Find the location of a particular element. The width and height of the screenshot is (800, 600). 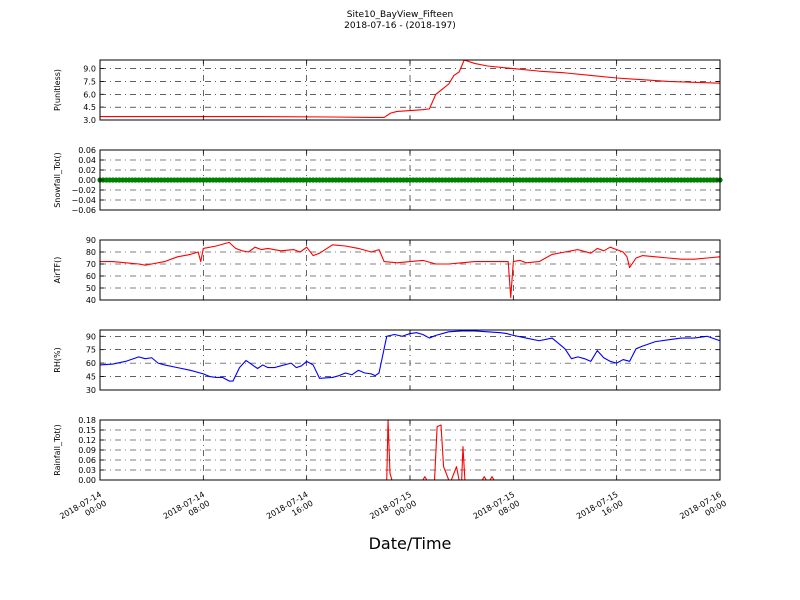

x-axis-title: Date/Time is located at coordinates (410, 543).